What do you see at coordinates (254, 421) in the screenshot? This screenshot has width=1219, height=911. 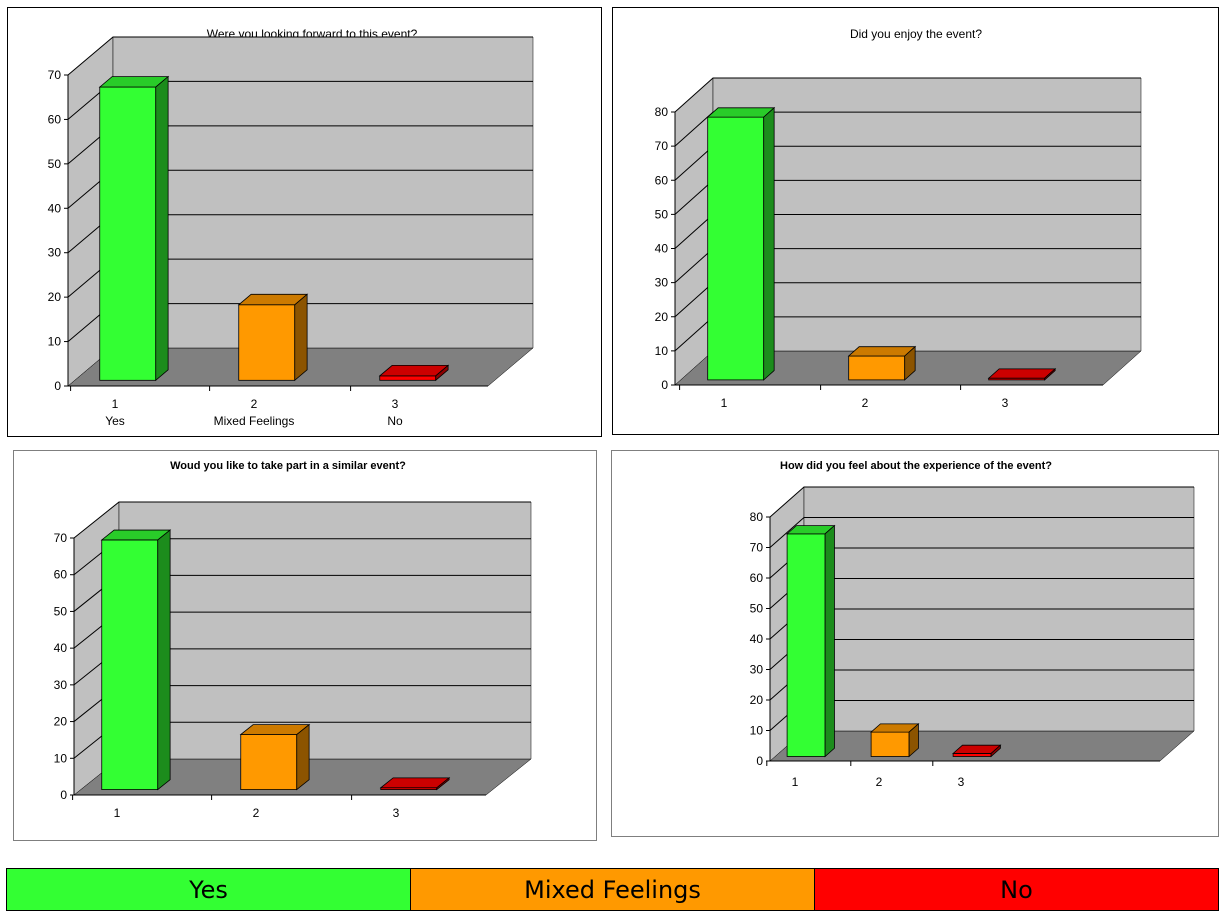 I see `x-tick-sublabel: Mixed Feelings` at bounding box center [254, 421].